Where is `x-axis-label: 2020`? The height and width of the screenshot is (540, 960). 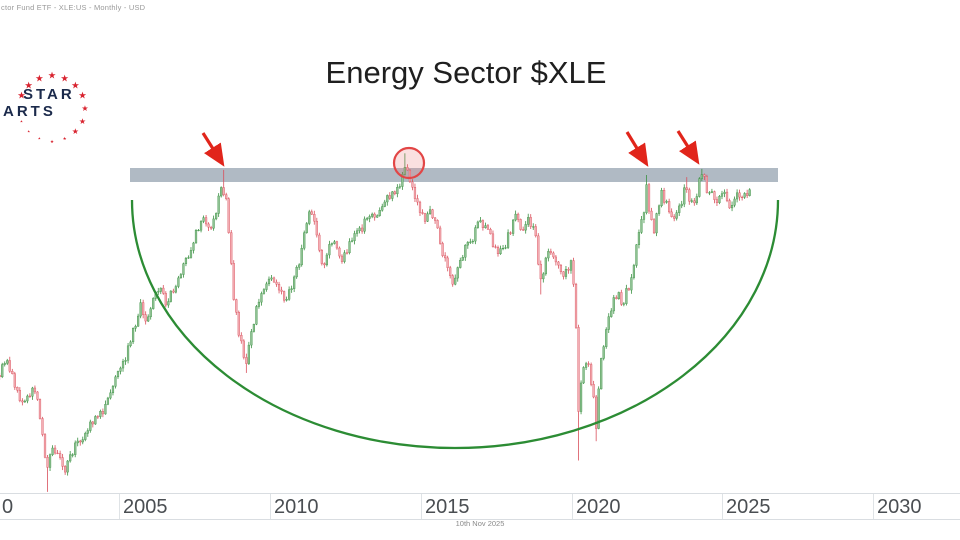
x-axis-label: 2020 is located at coordinates (598, 507).